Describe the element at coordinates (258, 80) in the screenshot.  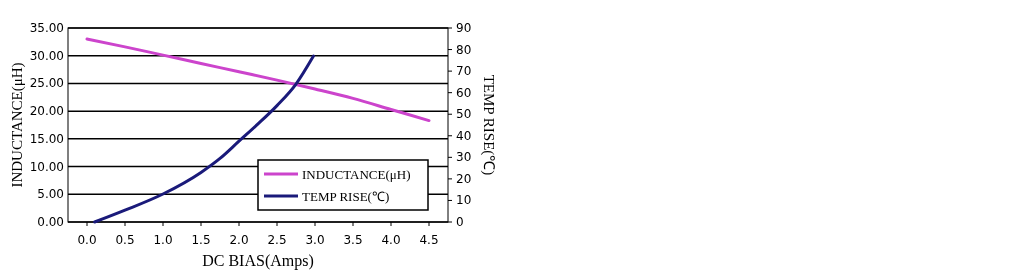
I see `line-series` at that location.